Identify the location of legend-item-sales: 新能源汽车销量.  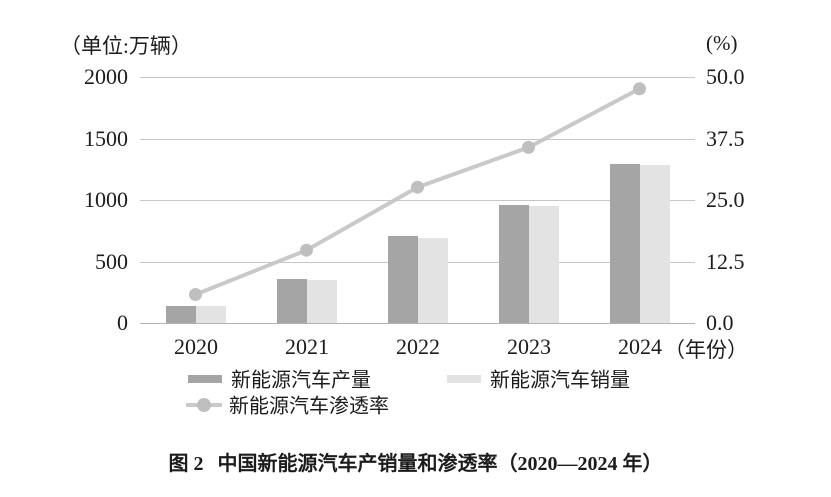
(538, 380).